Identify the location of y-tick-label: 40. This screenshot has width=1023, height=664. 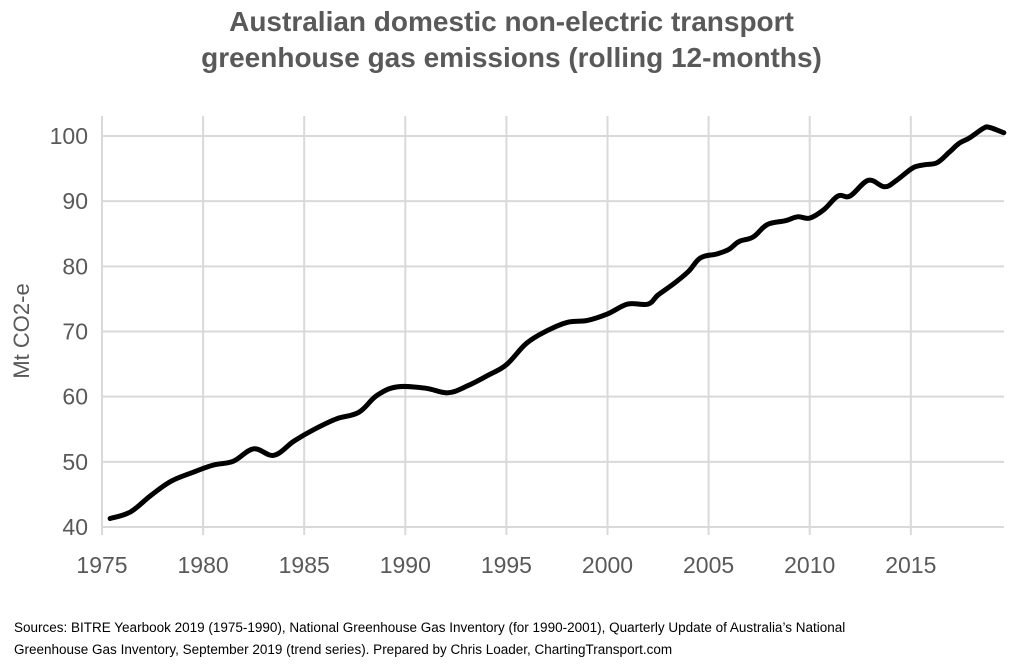
(75, 527).